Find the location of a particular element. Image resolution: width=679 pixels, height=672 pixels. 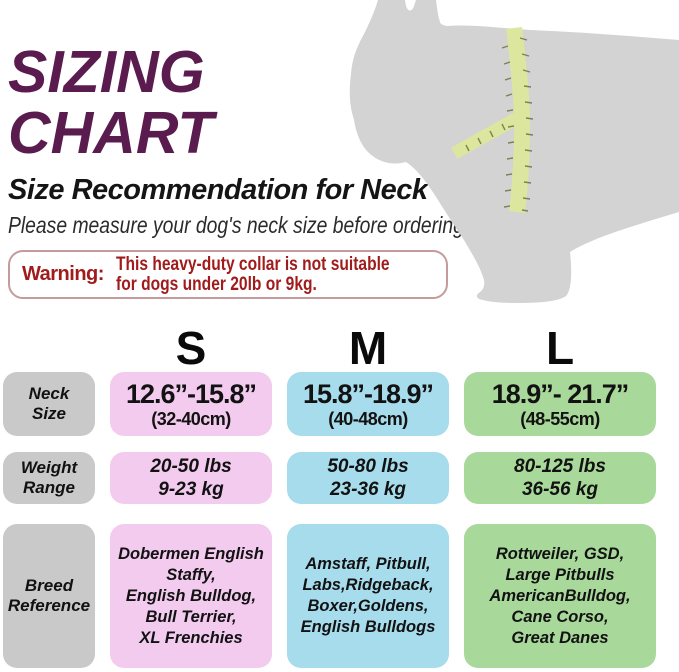

neck-range-s: 12.6”-15.8” is located at coordinates (191, 393).